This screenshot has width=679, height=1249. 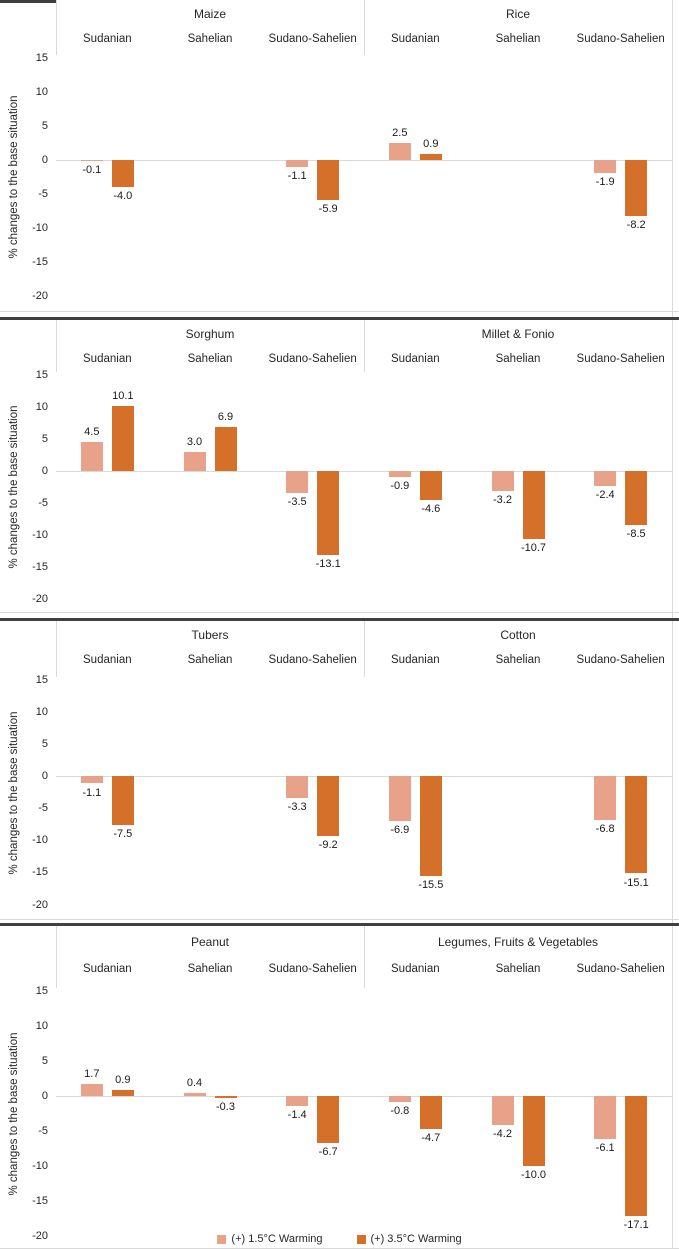 I want to click on bar-maize-sudano-sahelien-3-5-c-warming, so click(x=328, y=180).